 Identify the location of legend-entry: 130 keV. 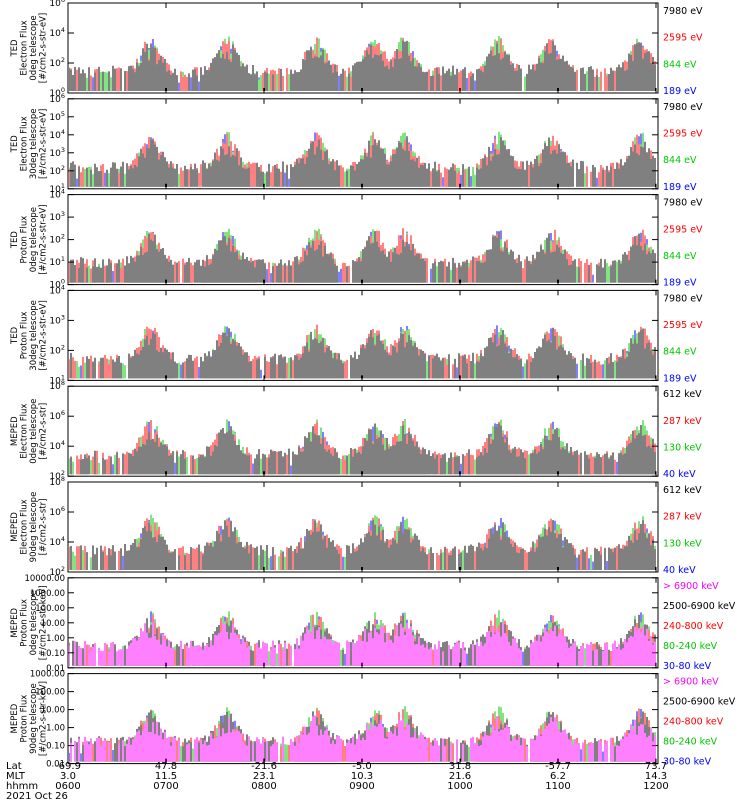
(682, 448).